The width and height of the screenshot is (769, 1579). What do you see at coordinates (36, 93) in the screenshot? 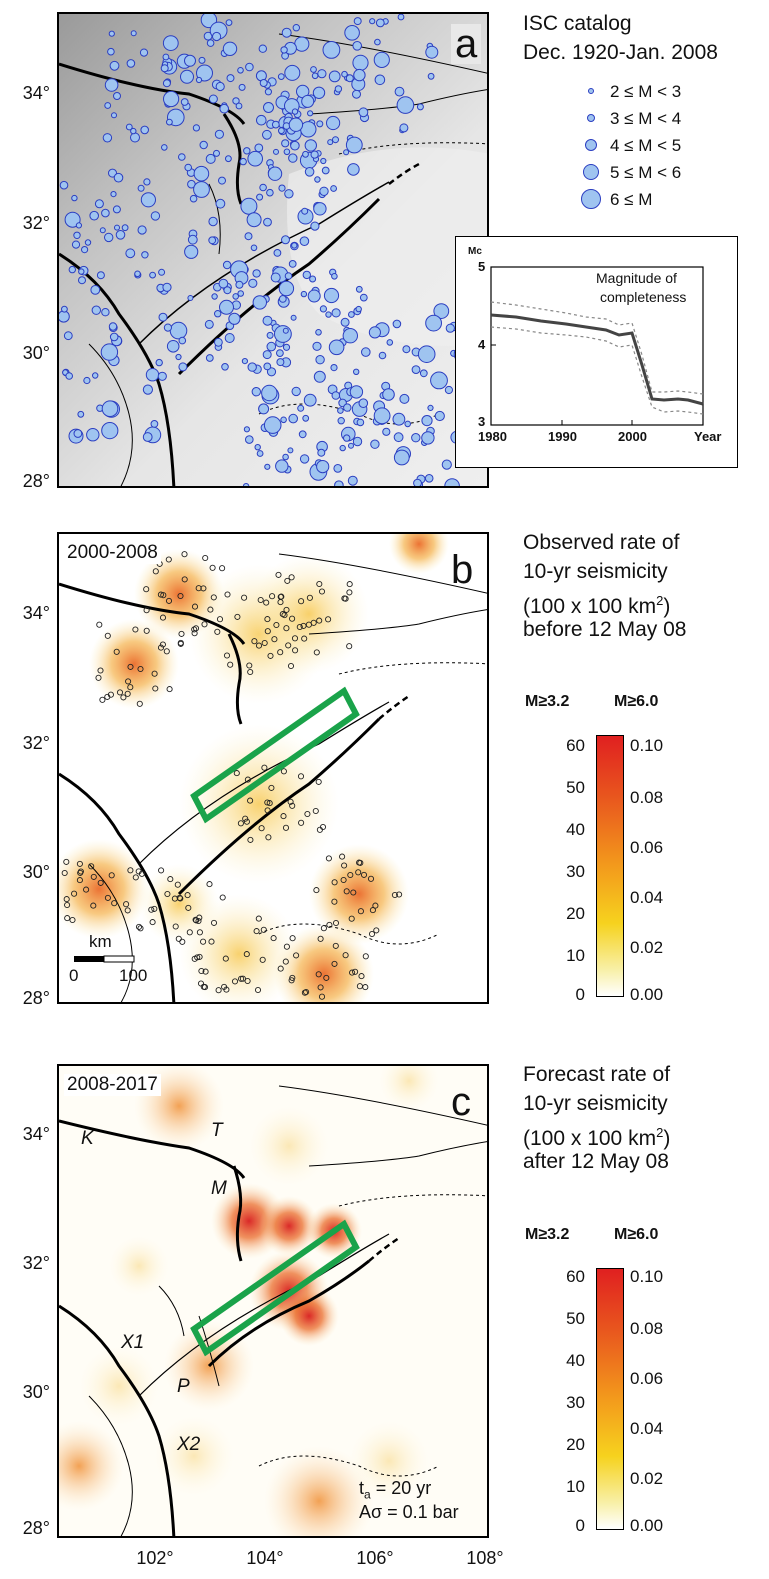
I see `y-tick-34-a: 34°` at bounding box center [36, 93].